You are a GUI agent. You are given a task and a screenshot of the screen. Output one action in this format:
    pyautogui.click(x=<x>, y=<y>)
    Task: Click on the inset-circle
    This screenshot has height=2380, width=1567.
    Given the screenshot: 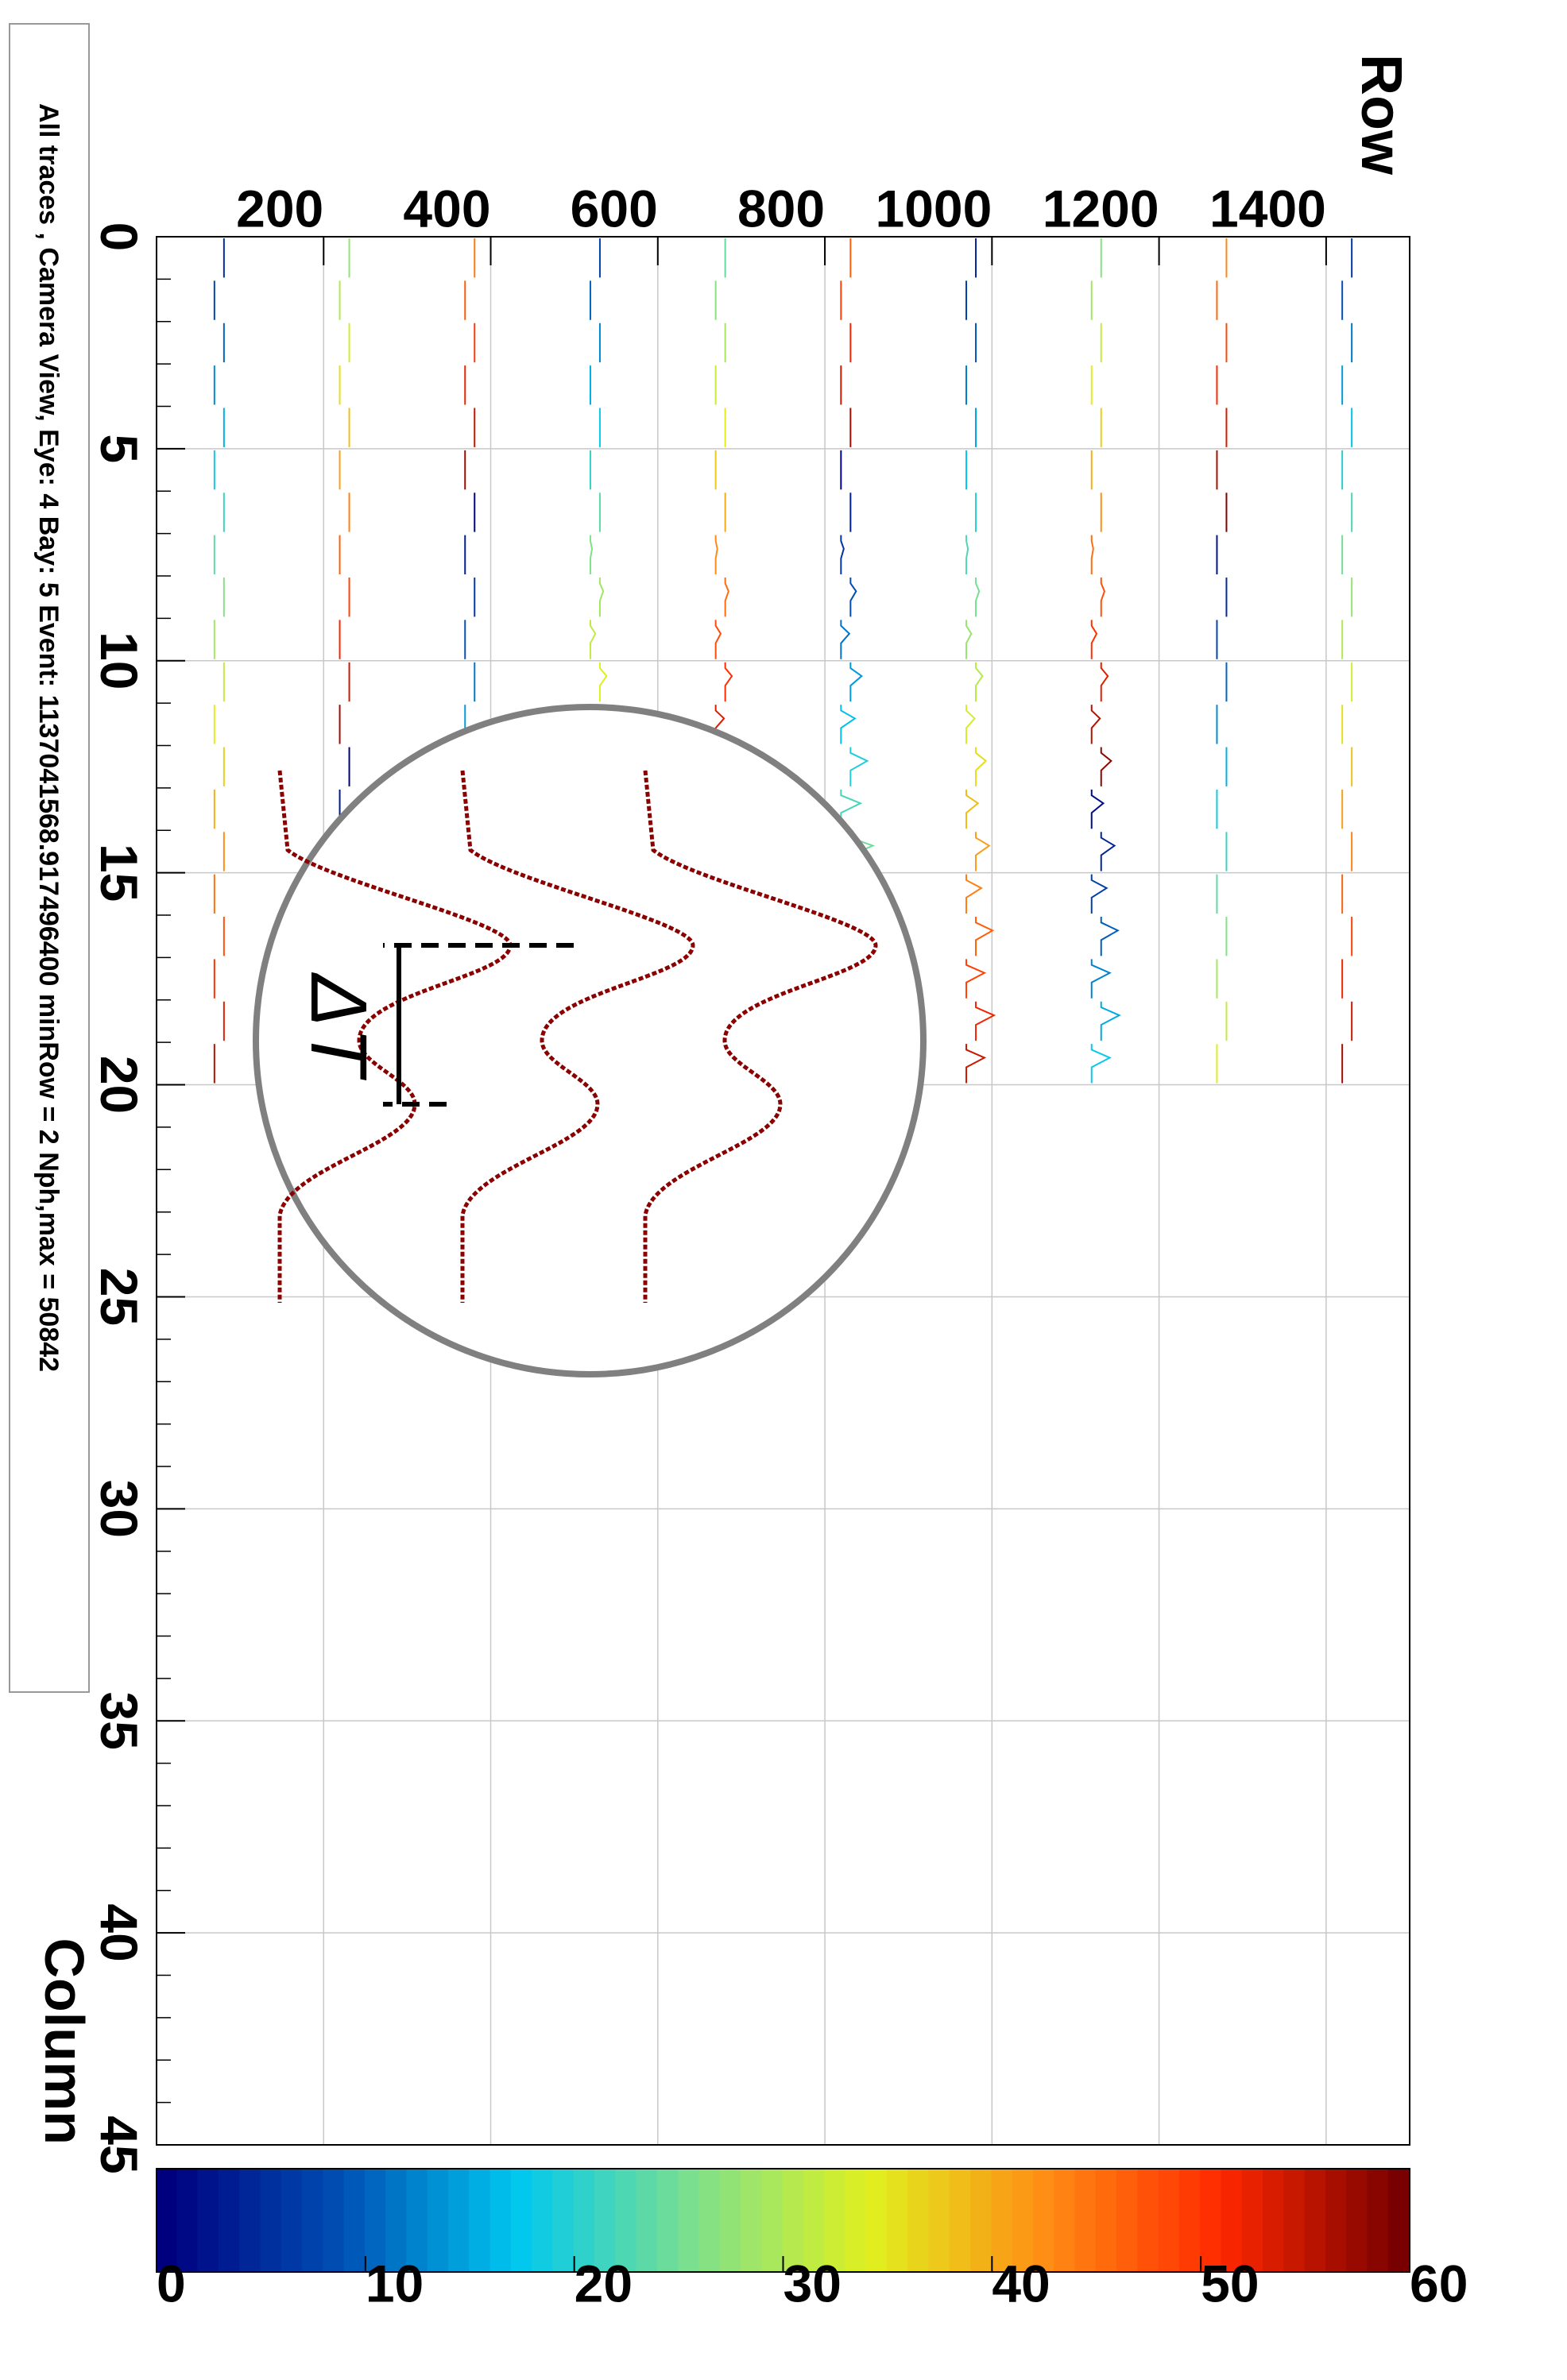 What is the action you would take?
    pyautogui.click(x=590, y=1040)
    